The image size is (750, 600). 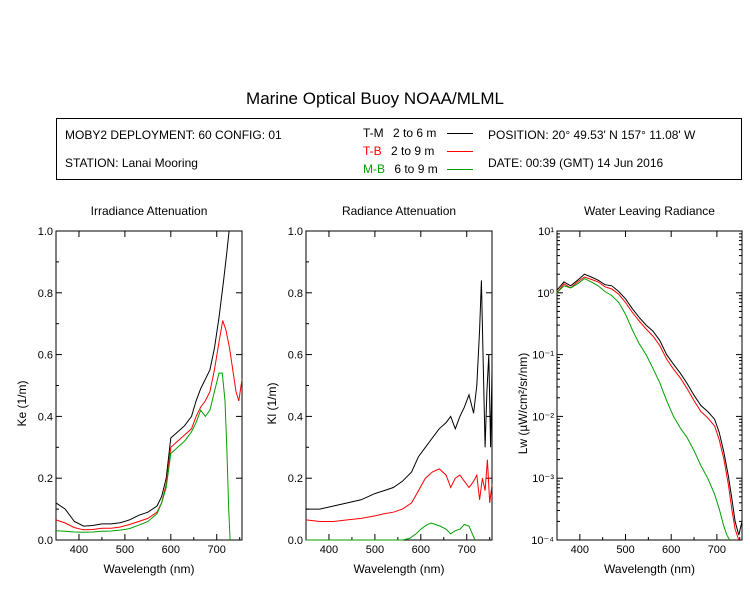 What do you see at coordinates (523, 404) in the screenshot?
I see `y-axis-label: Lw (µW/cm²/sr/nm)` at bounding box center [523, 404].